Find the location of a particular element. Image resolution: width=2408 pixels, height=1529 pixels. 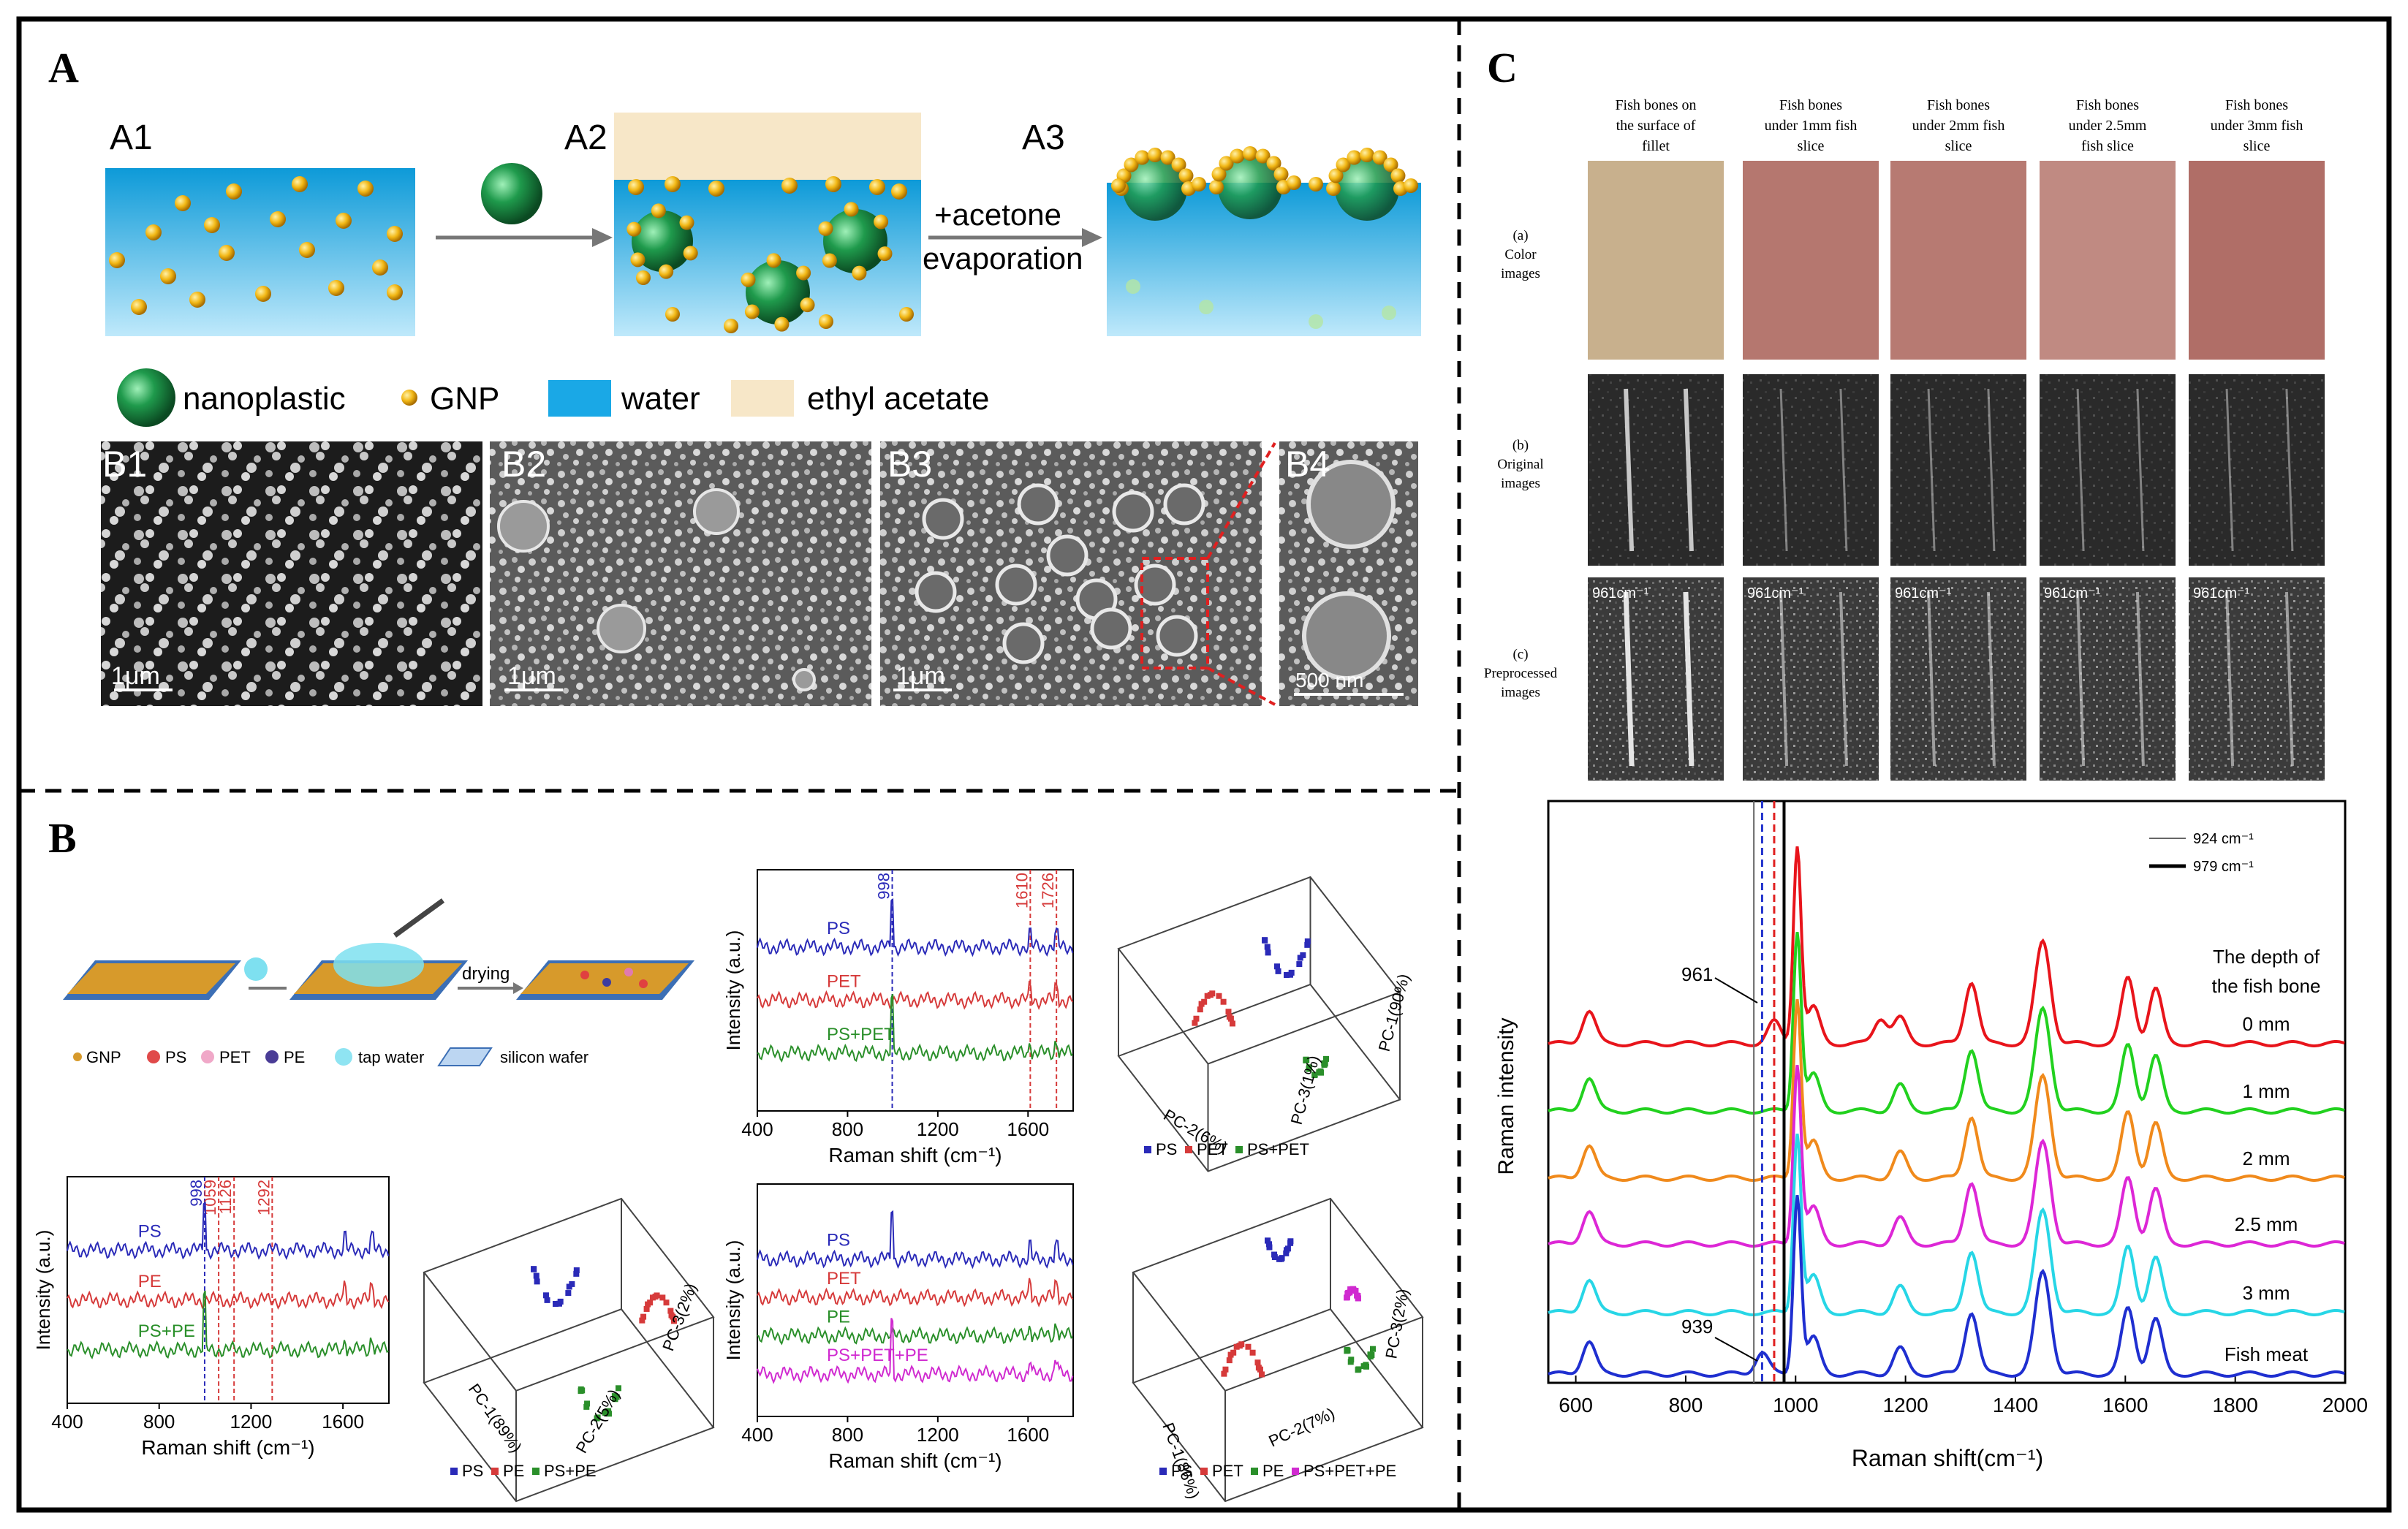

pca-legend-label: PS+PE is located at coordinates (570, 1471).